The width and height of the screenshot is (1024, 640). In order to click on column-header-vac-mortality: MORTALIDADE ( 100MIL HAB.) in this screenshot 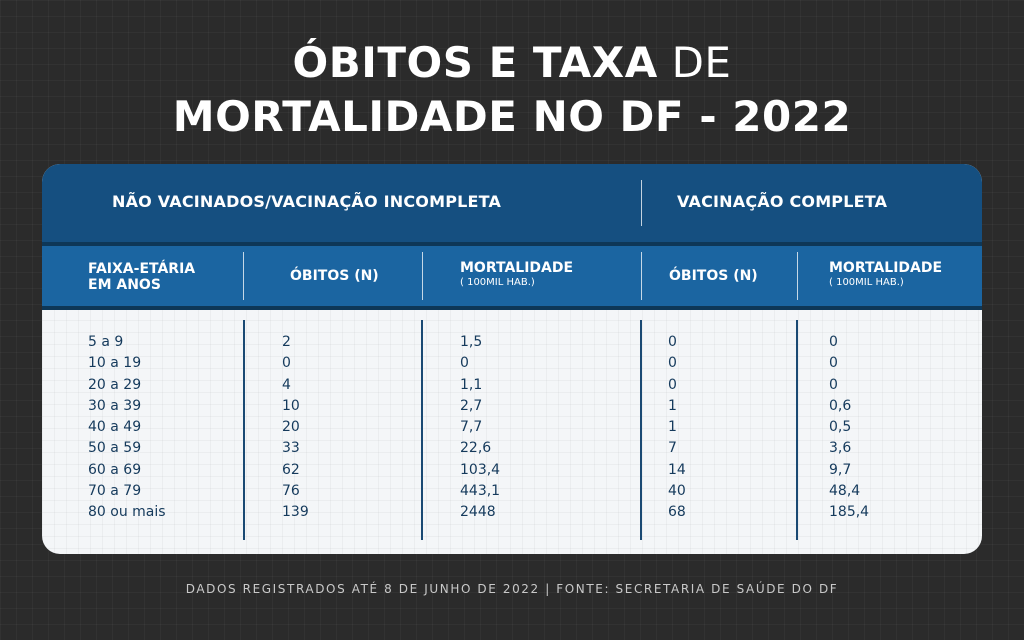, I will do `click(885, 275)`.